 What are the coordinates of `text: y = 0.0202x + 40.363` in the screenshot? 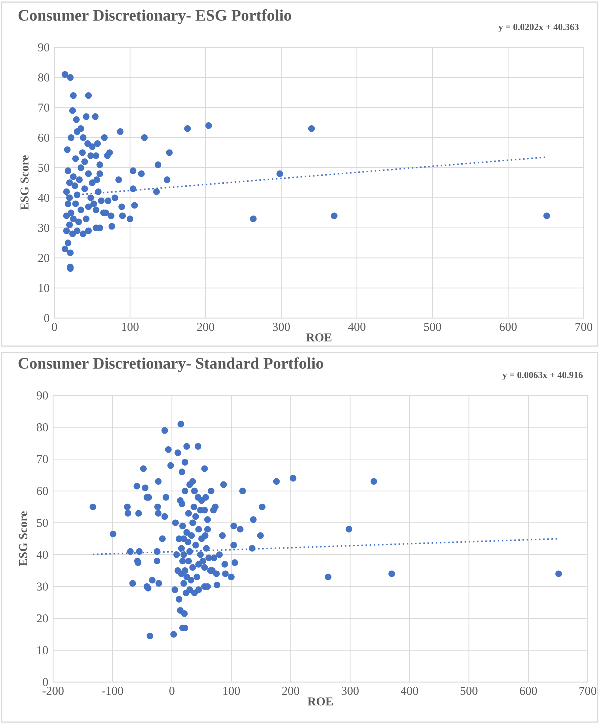 It's located at (538, 28).